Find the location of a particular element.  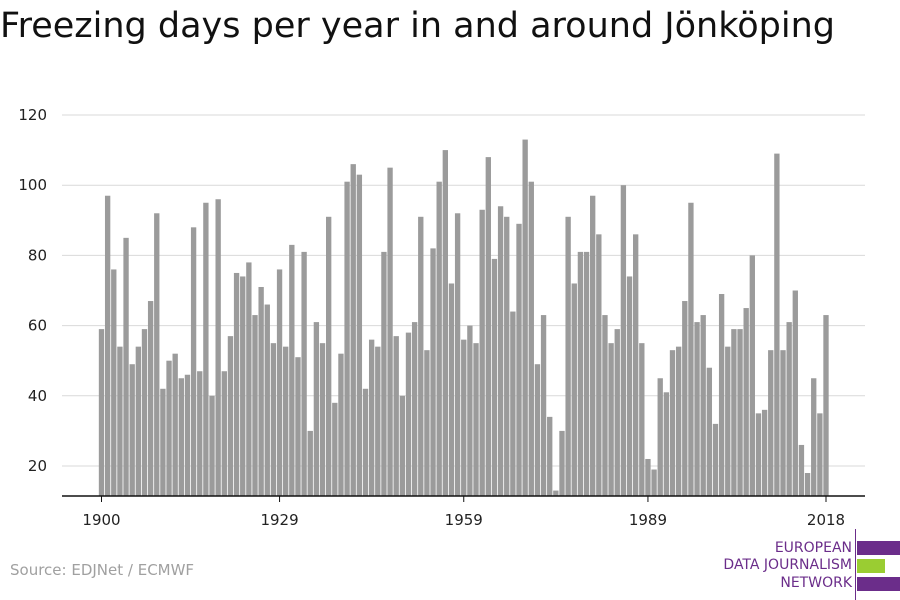

y-tick-label: 120 is located at coordinates (32, 115).